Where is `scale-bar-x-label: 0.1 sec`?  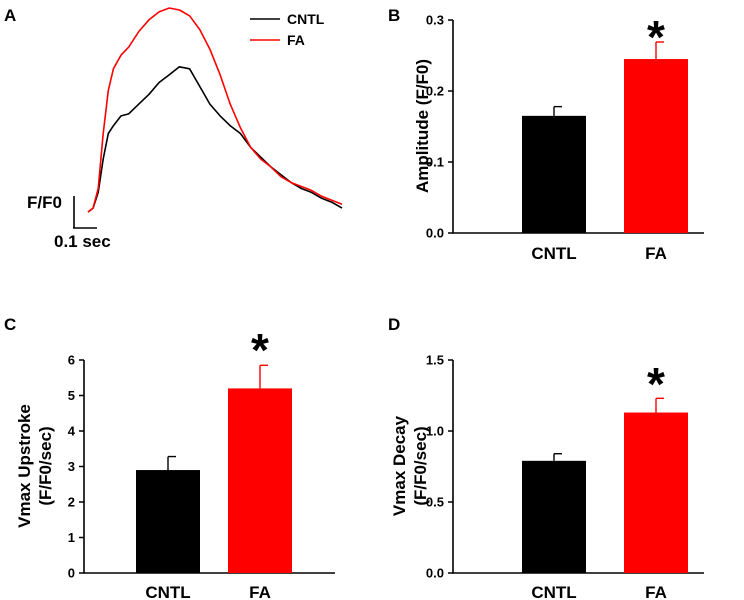 scale-bar-x-label: 0.1 sec is located at coordinates (82, 241).